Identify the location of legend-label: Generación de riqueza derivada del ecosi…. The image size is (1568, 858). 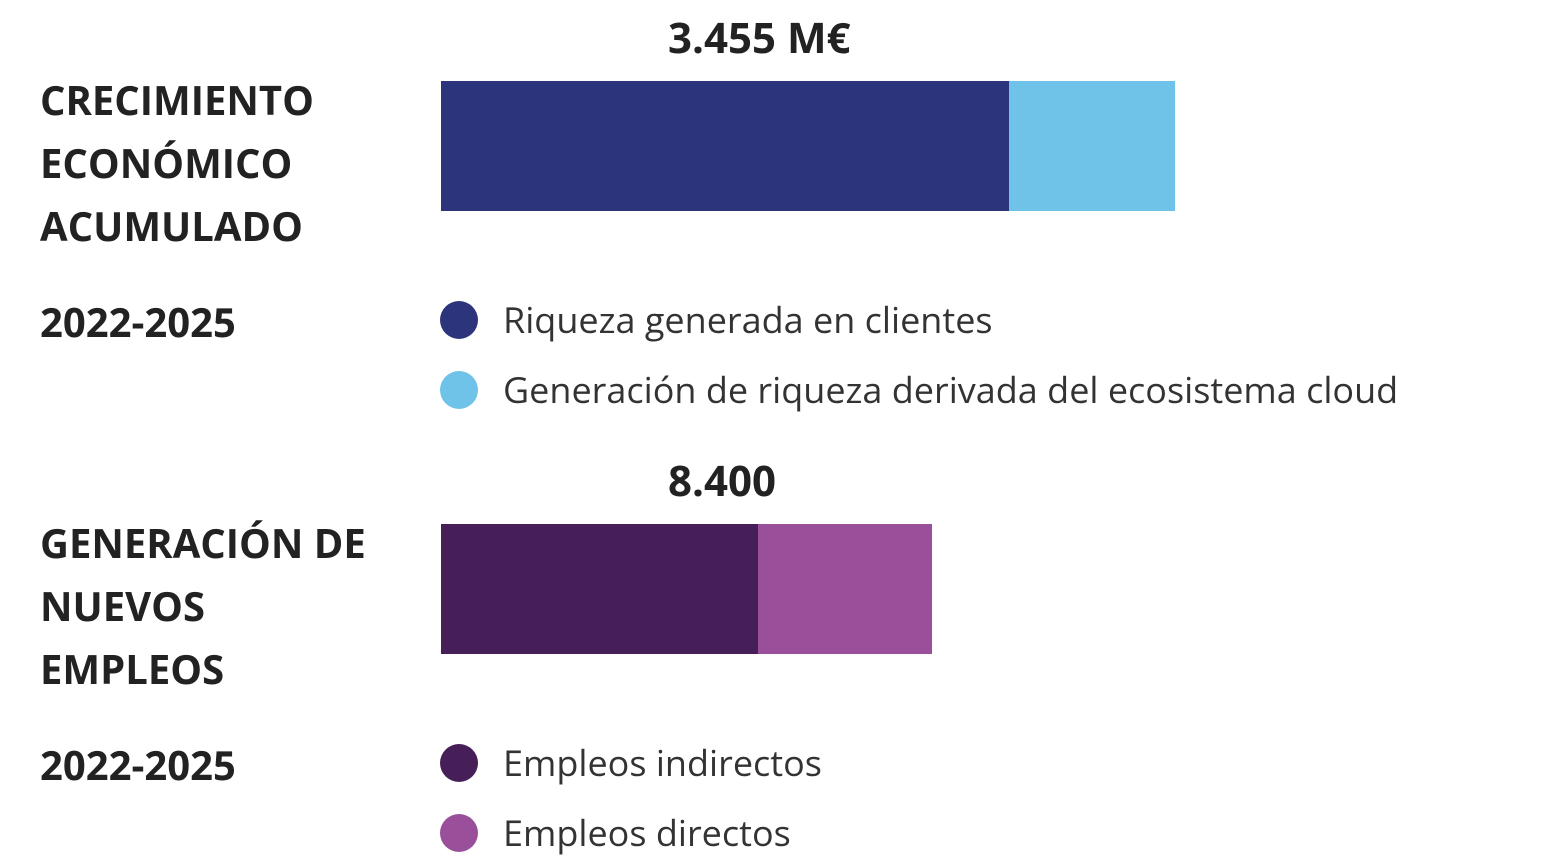
(951, 389).